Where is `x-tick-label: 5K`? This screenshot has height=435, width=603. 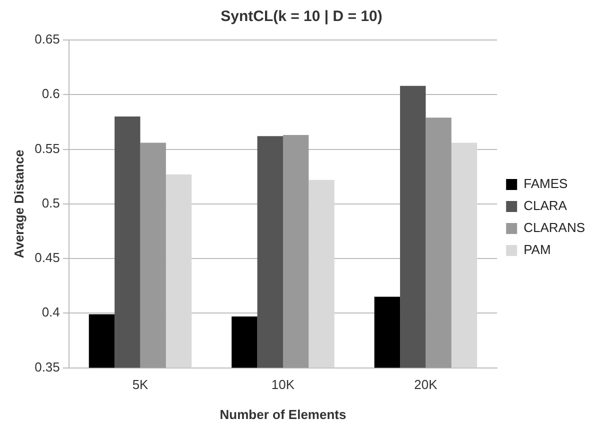 x-tick-label: 5K is located at coordinates (140, 384).